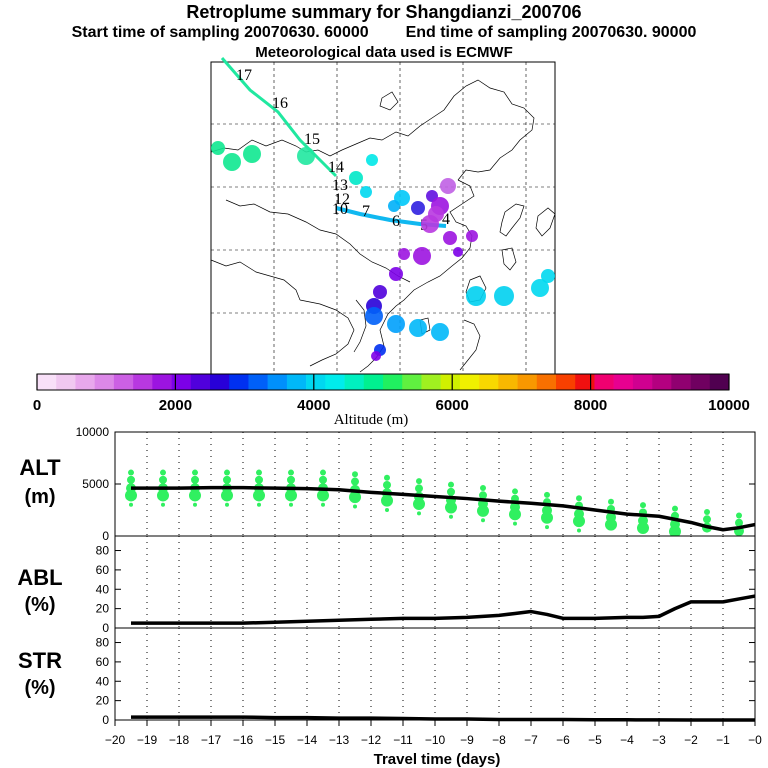 The width and height of the screenshot is (768, 768). What do you see at coordinates (340, 209) in the screenshot?
I see `cluster-label-day-10: 10` at bounding box center [340, 209].